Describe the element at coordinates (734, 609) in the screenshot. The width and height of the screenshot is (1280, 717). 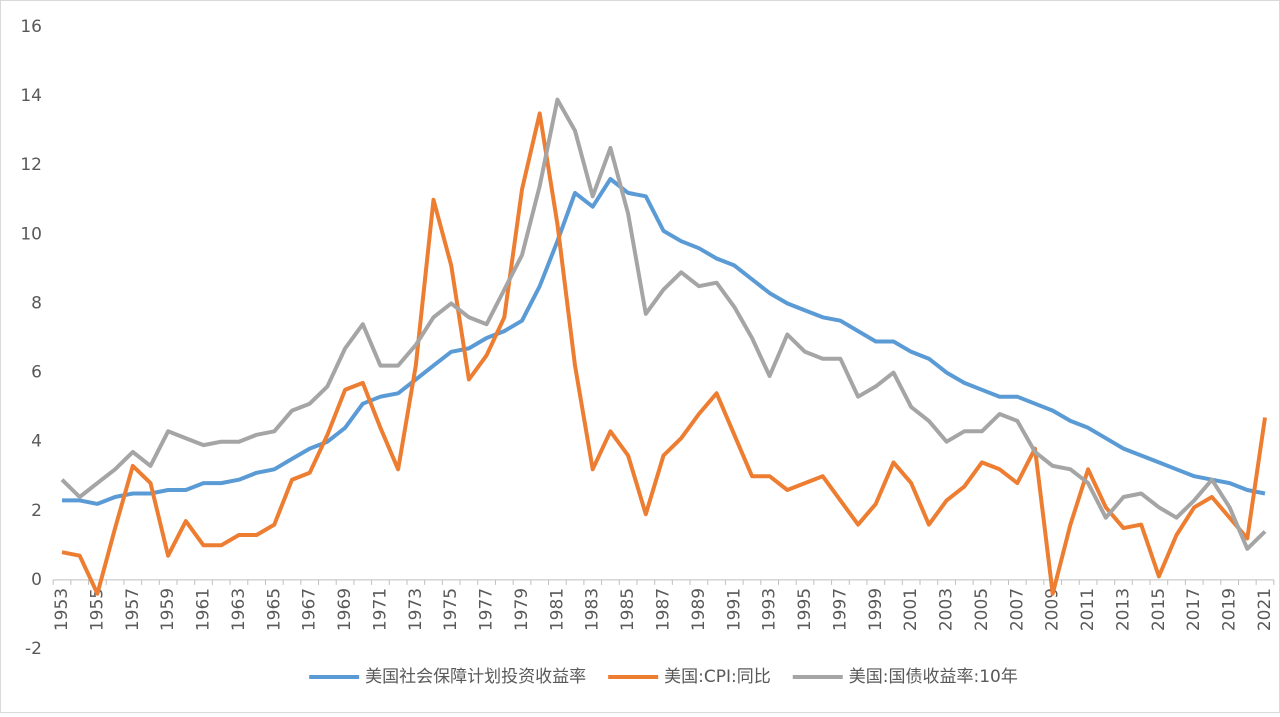
I see `x-tick-label: 1991` at that location.